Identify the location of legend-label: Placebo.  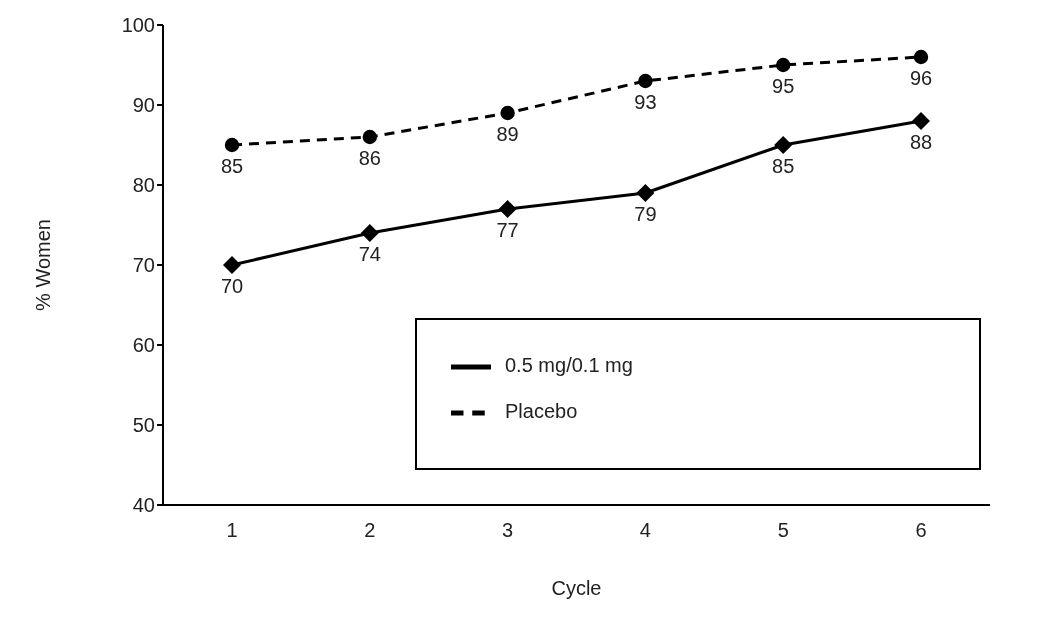
(541, 411).